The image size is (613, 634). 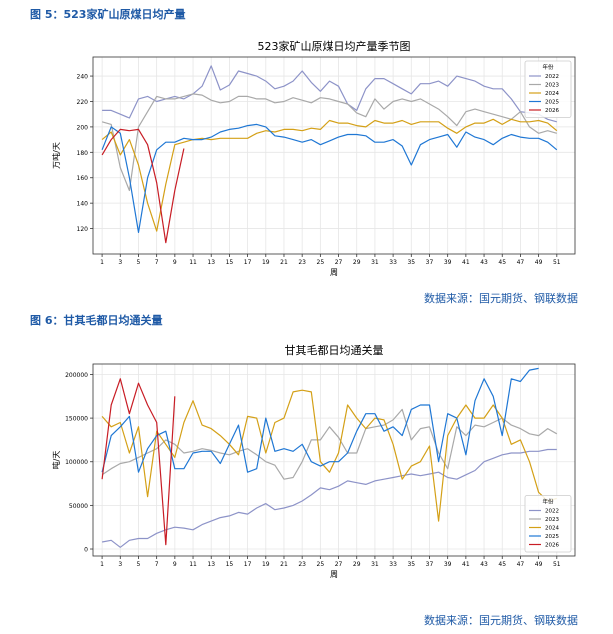 What do you see at coordinates (329, 142) in the screenshot?
I see `series-line-2023` at bounding box center [329, 142].